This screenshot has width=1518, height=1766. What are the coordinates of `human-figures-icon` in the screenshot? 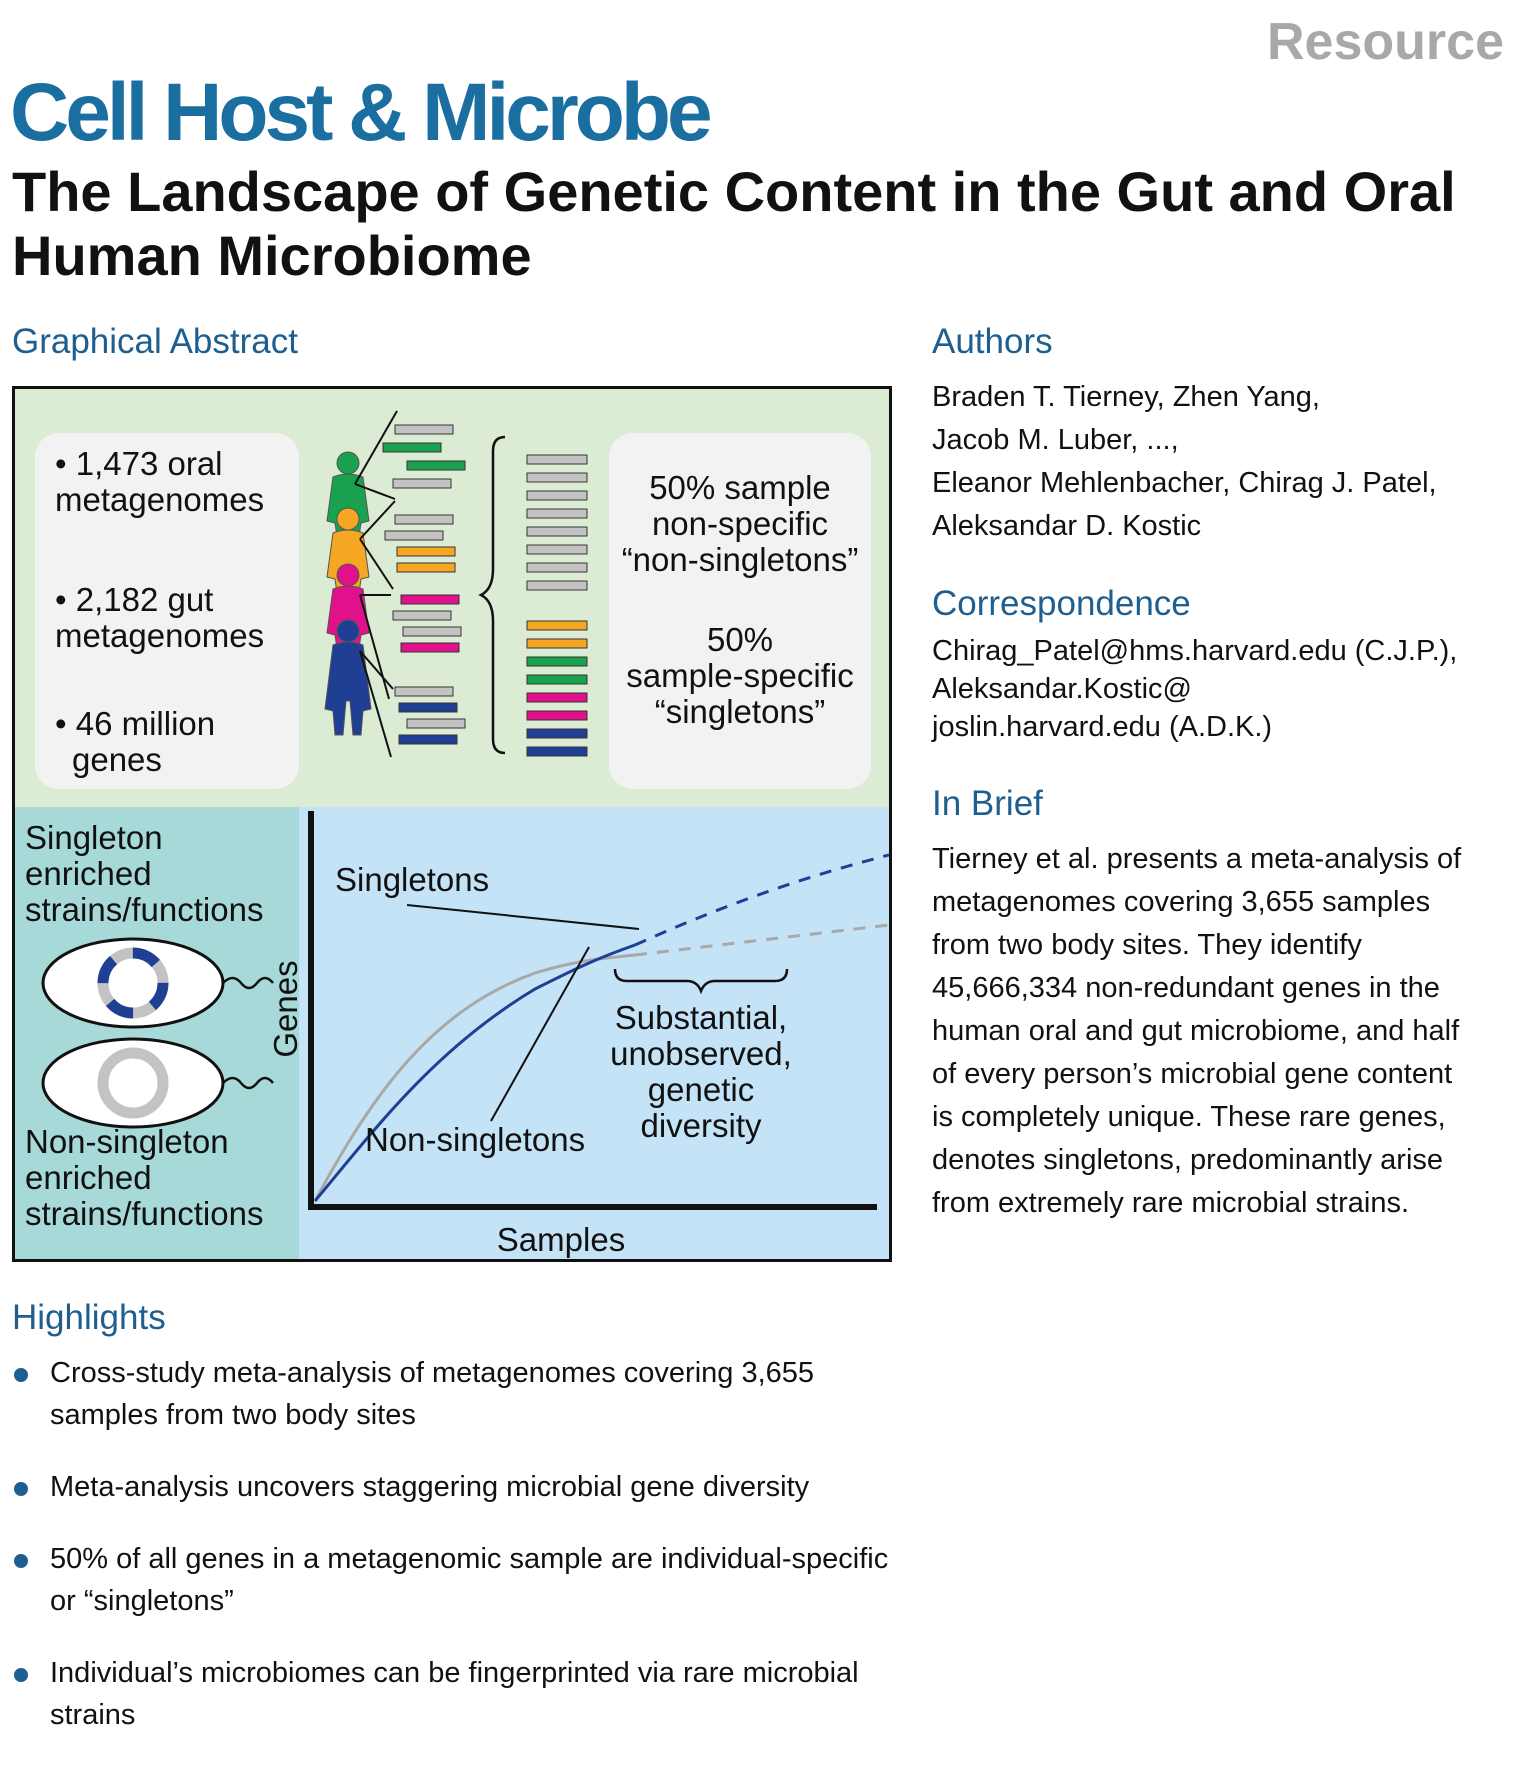 It's located at (348, 593).